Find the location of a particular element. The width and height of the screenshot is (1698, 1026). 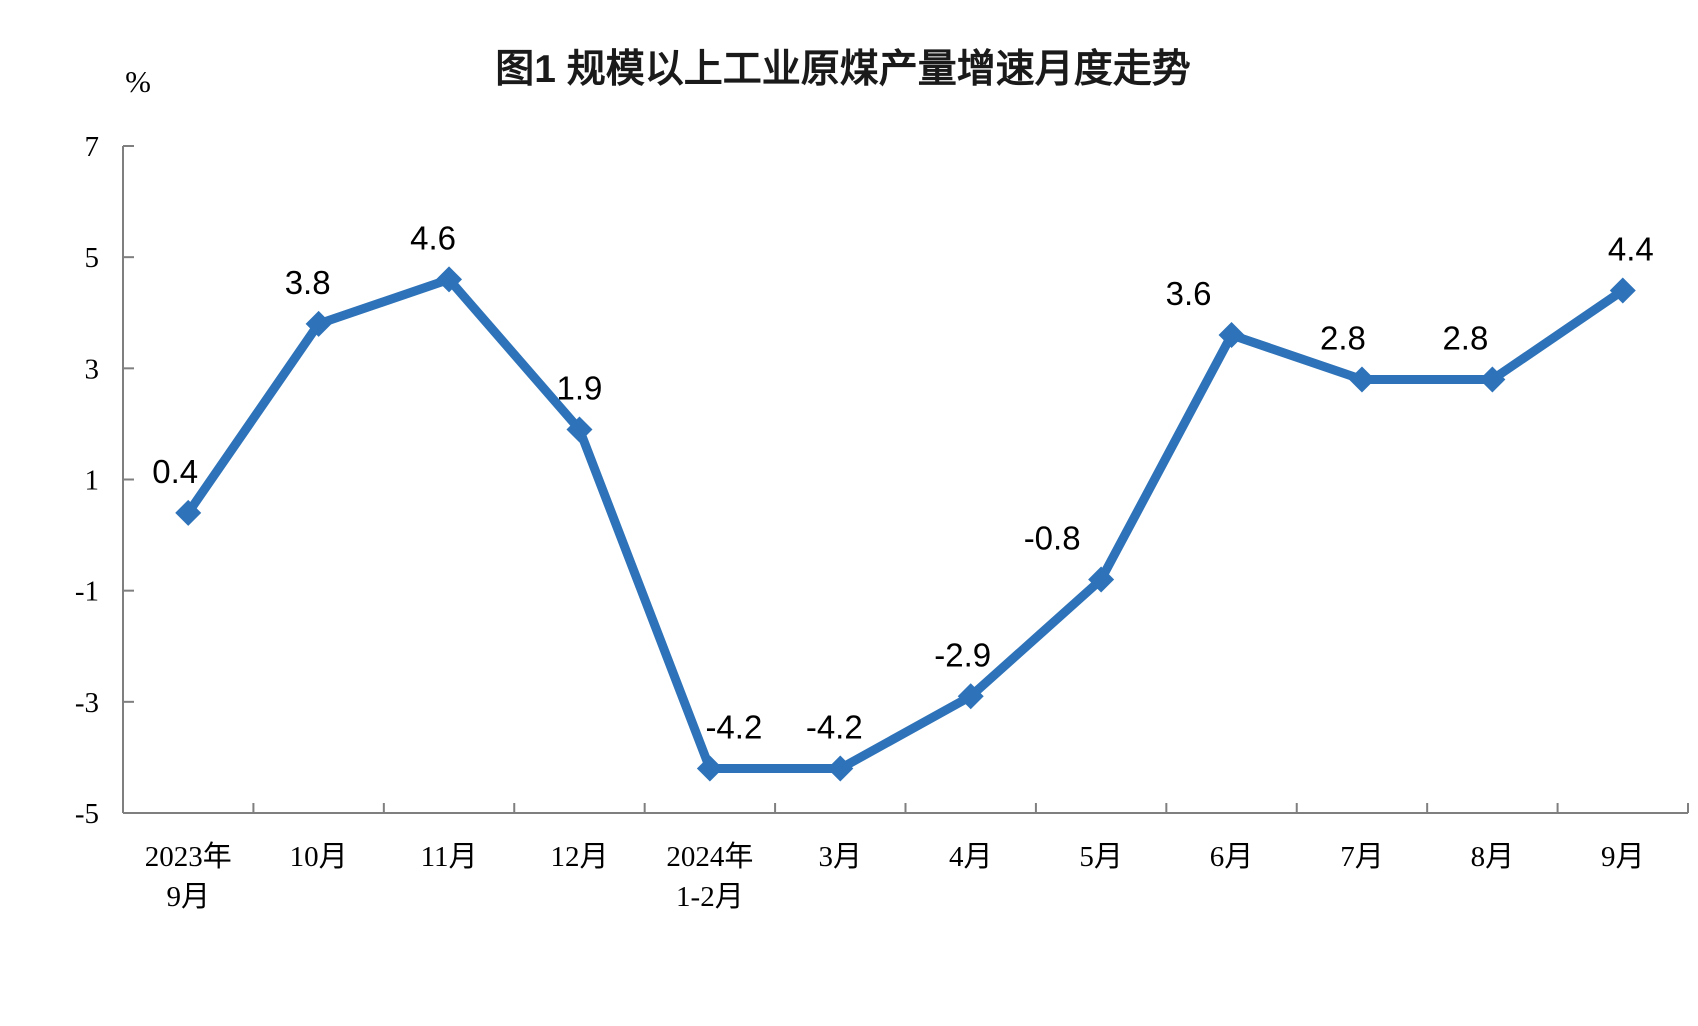

data-point-label: 3.8 is located at coordinates (308, 282).